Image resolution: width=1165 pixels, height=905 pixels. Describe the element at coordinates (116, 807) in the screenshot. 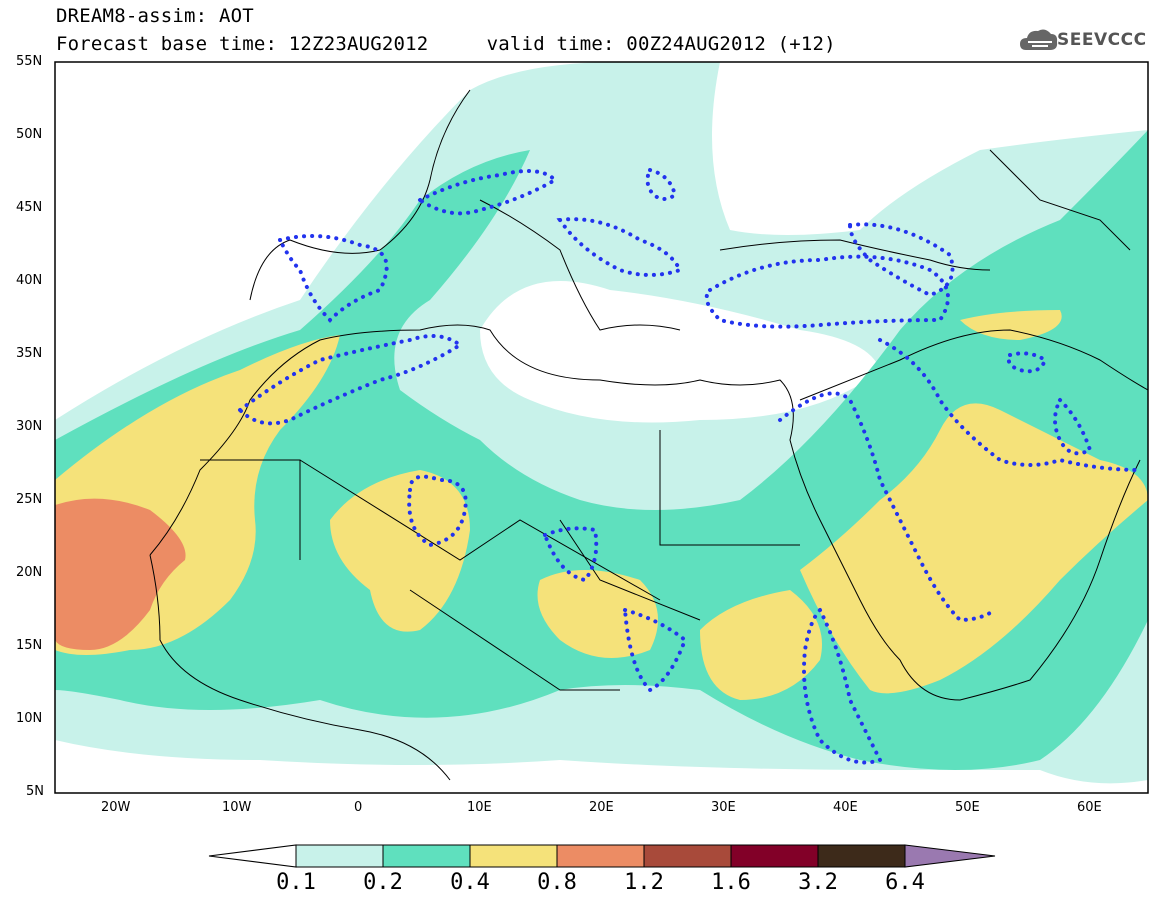

I see `lon-label-20w: 20W` at that location.